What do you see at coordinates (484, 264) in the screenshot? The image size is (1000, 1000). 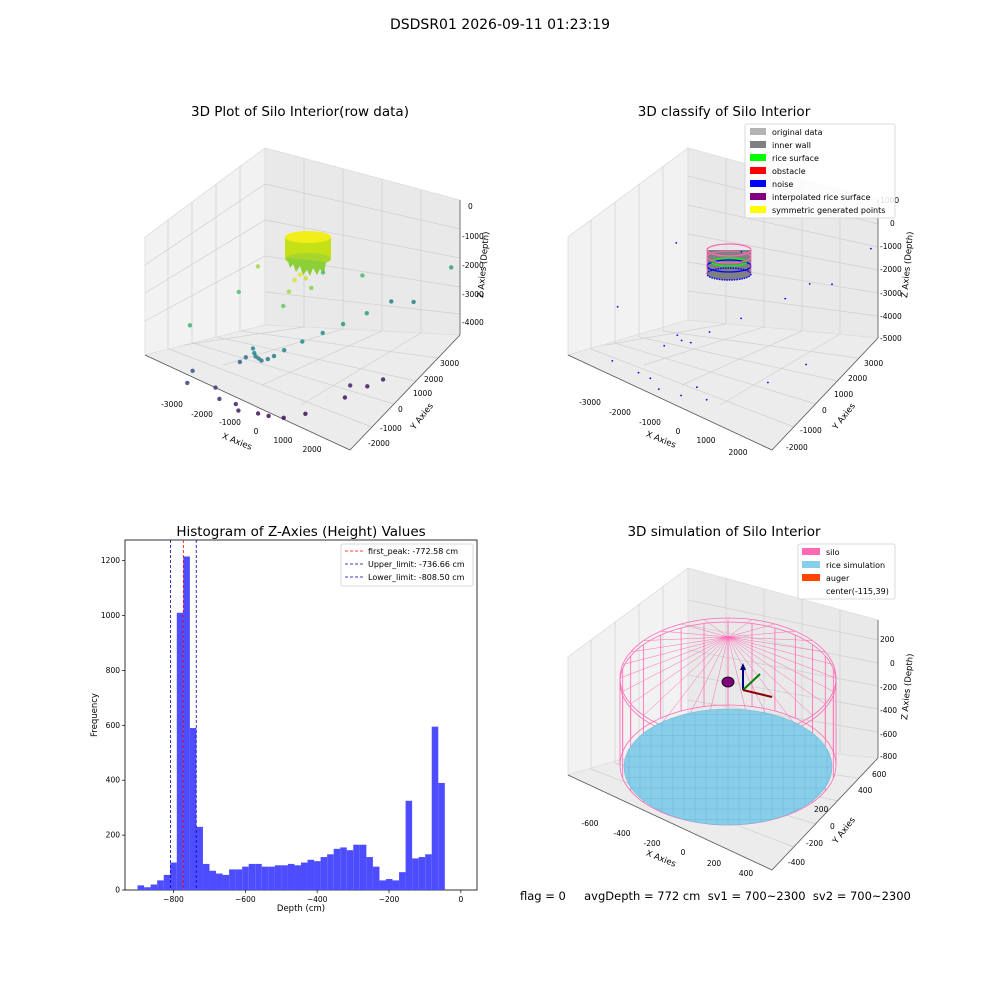 I see `raw-z-label: Z Axies (Depth)` at bounding box center [484, 264].